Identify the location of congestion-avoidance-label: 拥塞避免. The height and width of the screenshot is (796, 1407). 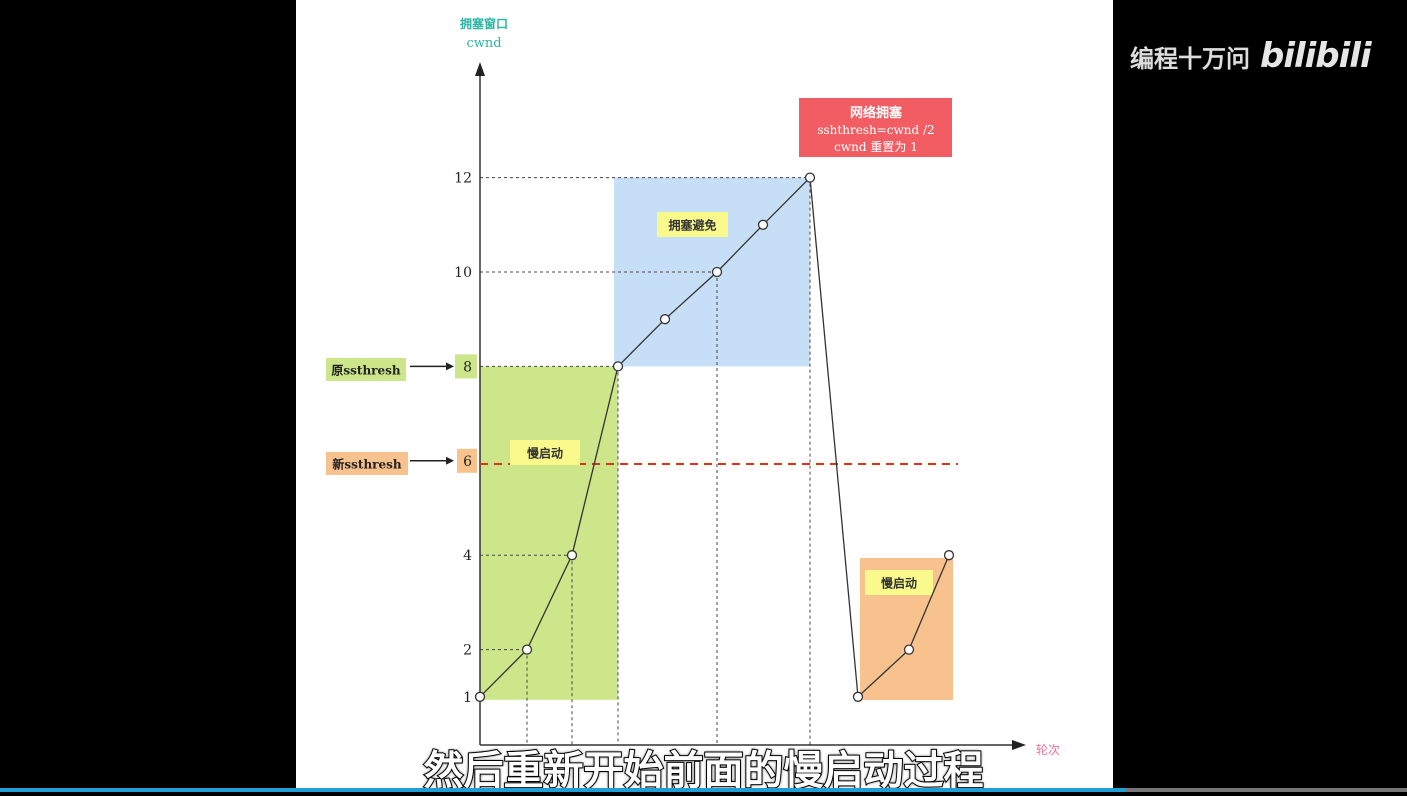
(692, 225).